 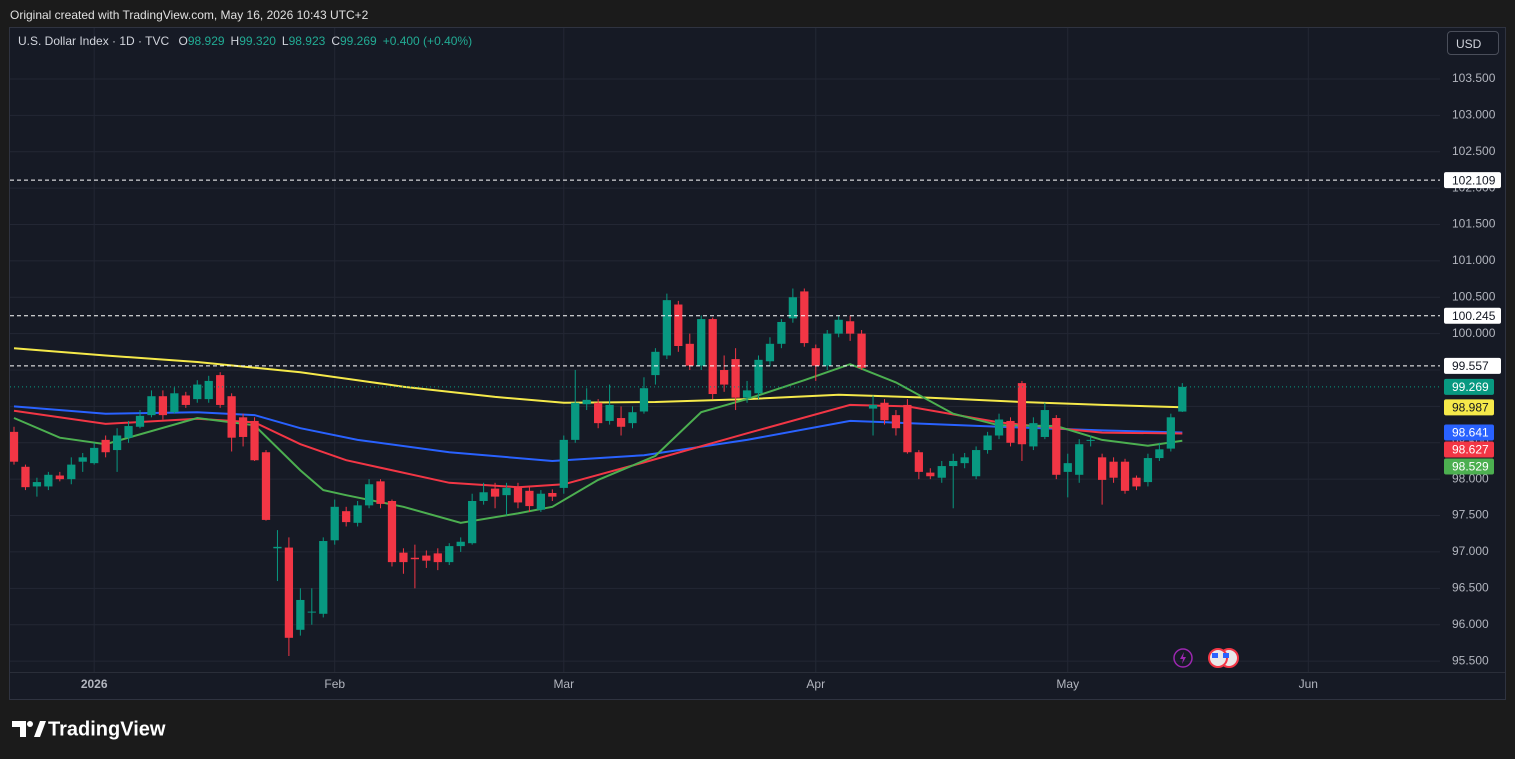 I want to click on flag-canton, so click(x=1226, y=655).